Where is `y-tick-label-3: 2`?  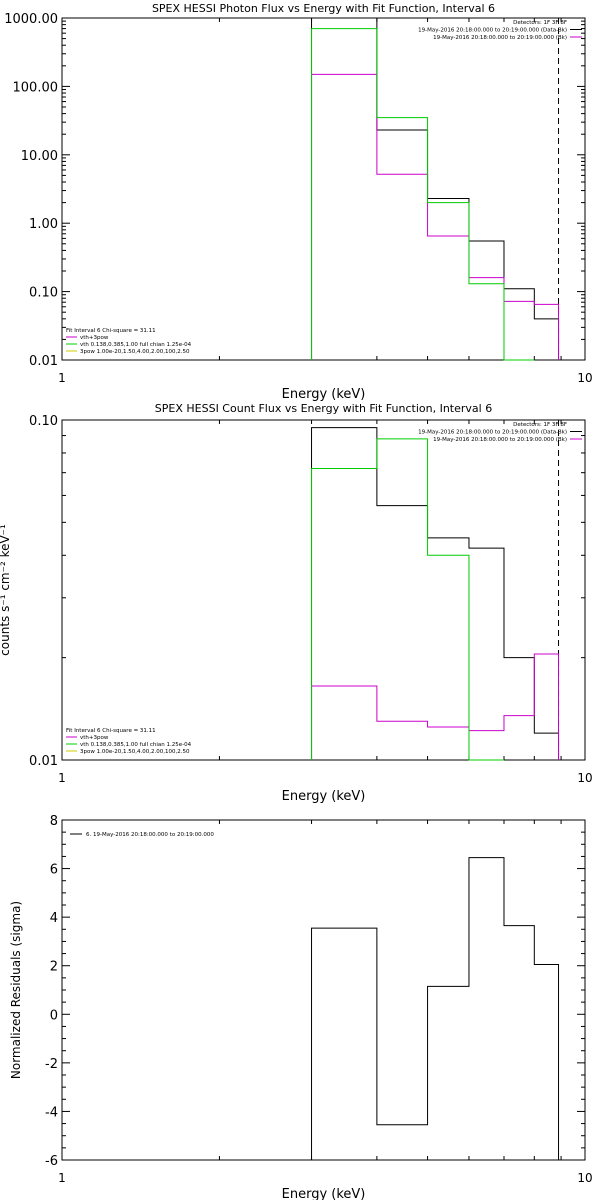
y-tick-label-3: 2 is located at coordinates (54, 967).